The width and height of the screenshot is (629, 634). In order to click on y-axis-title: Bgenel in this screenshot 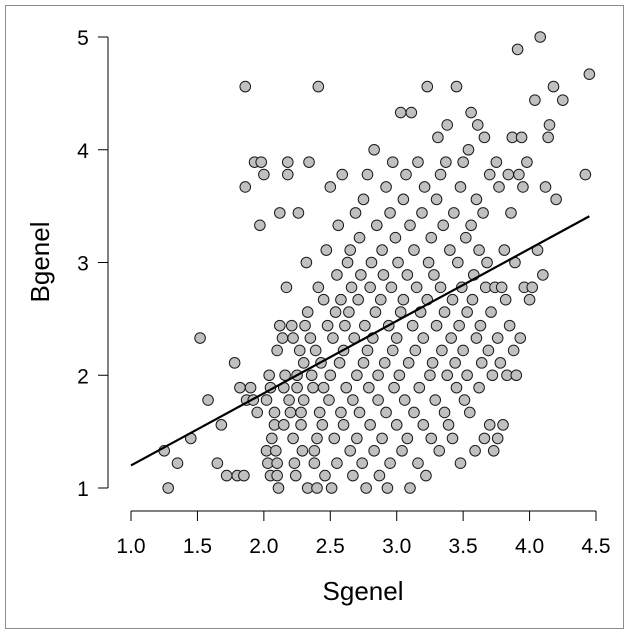, I will do `click(40, 262)`.